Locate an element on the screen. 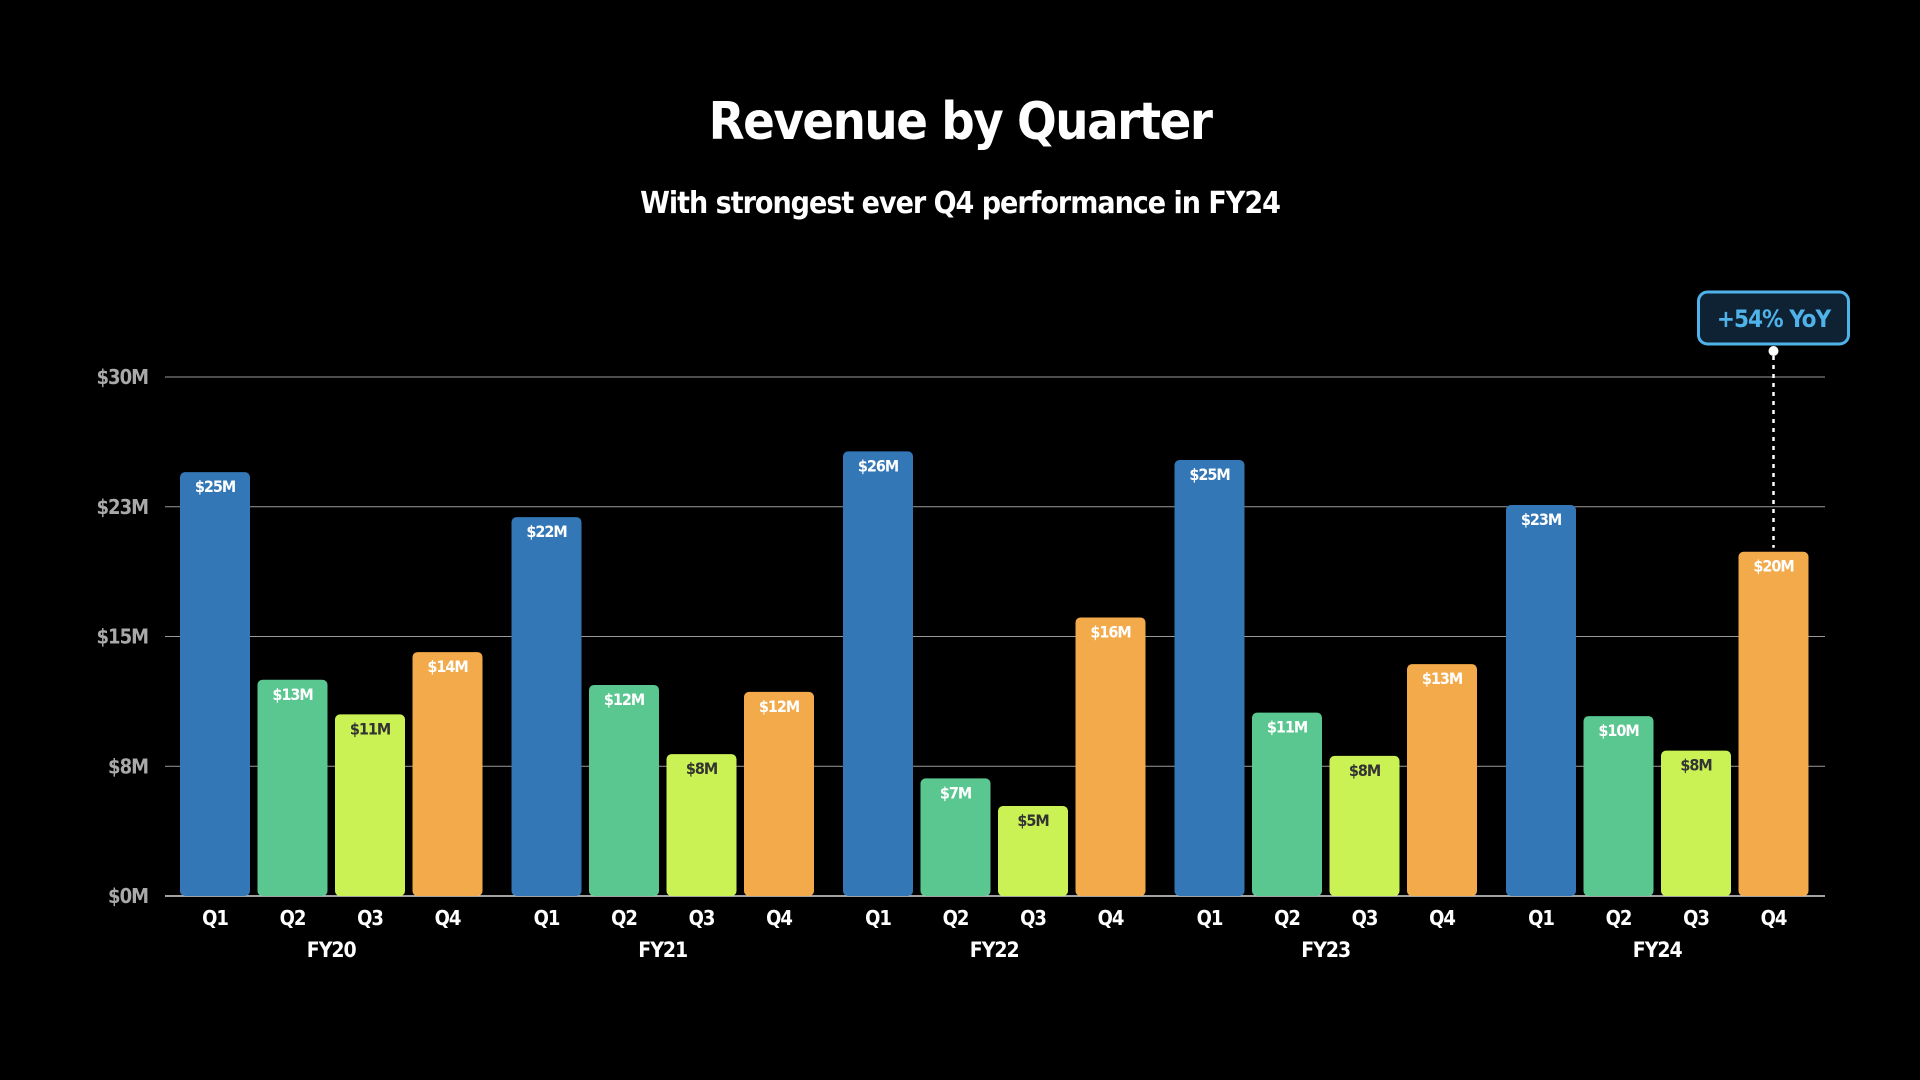 This screenshot has width=1920, height=1080. group-label: FY24 is located at coordinates (1658, 950).